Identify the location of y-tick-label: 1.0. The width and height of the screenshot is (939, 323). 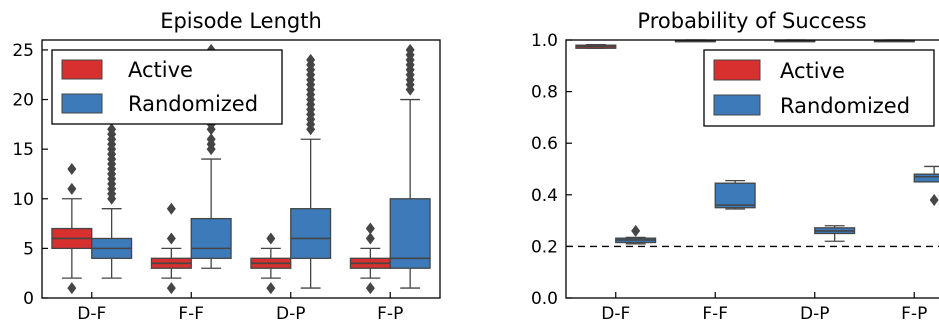
(544, 41).